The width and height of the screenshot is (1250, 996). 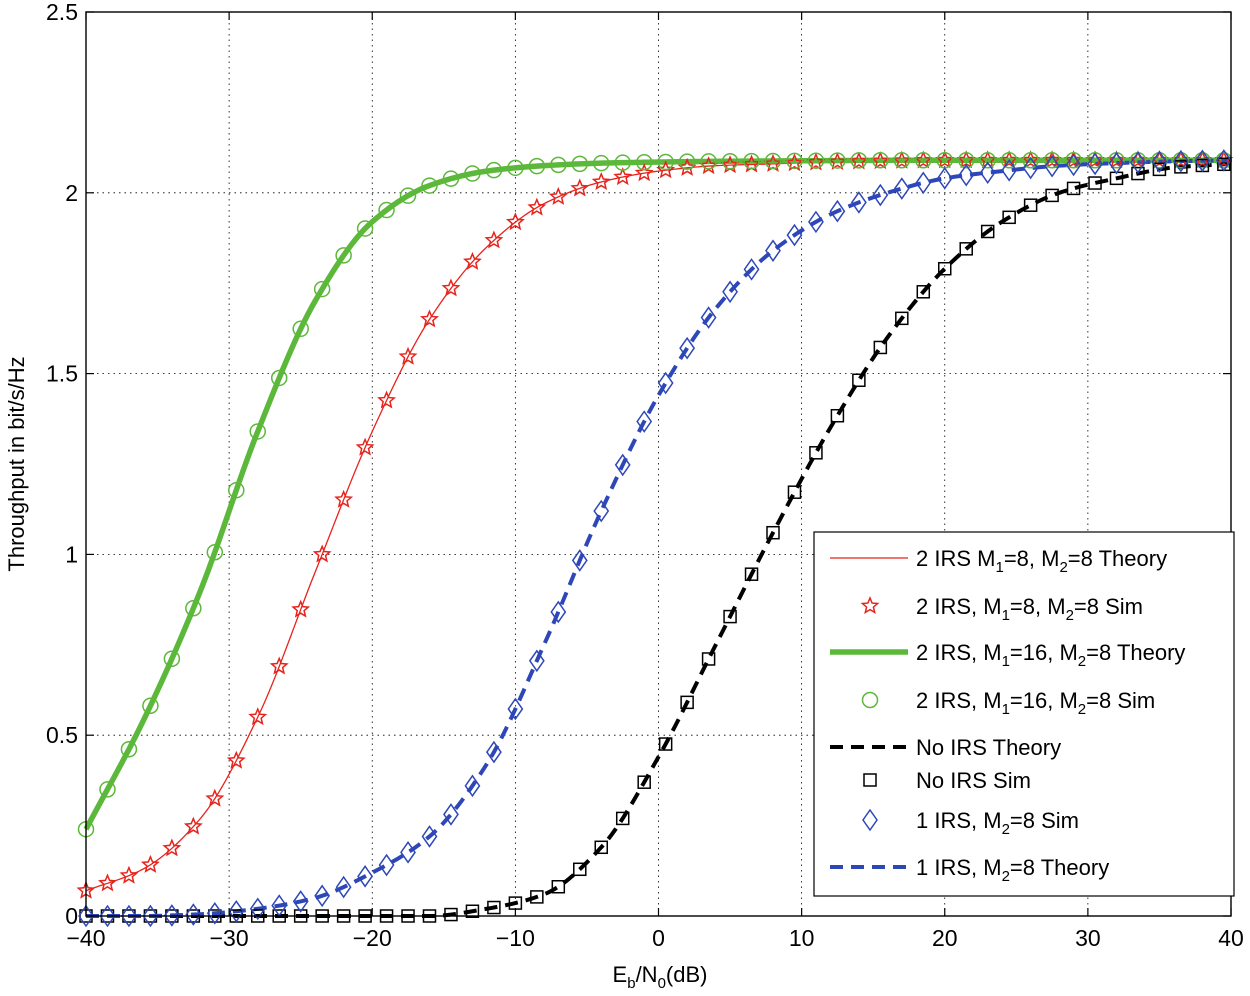 I want to click on legend-marker-irs2_m16_sim, so click(x=870, y=700).